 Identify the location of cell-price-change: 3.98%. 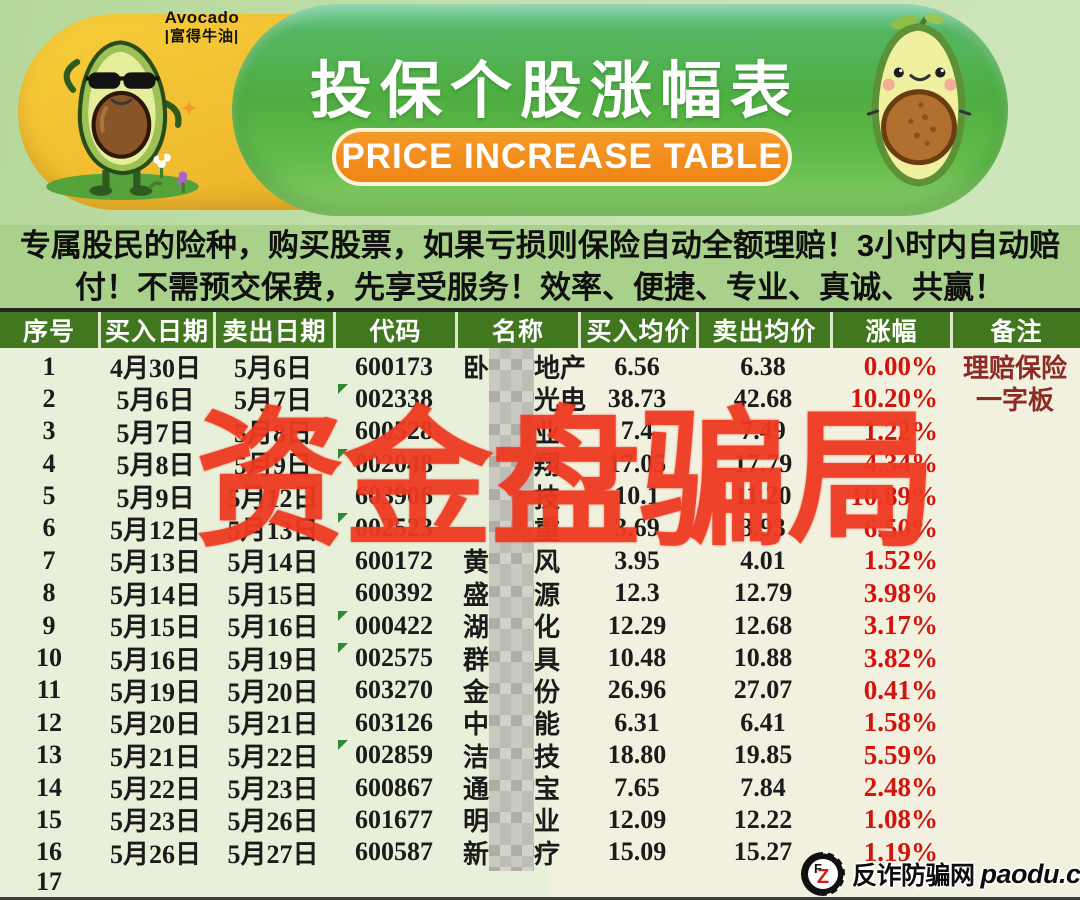
(900, 592).